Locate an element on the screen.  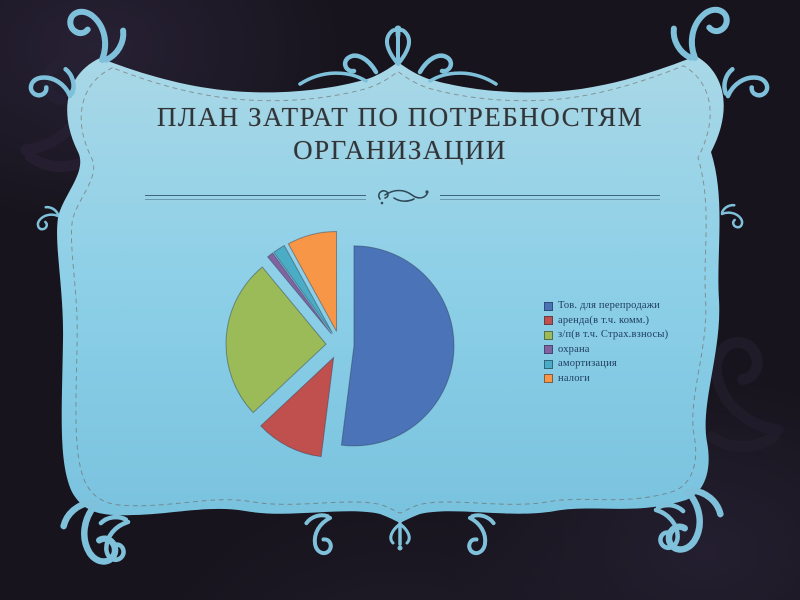
divider-flourish-icon is located at coordinates (403, 197).